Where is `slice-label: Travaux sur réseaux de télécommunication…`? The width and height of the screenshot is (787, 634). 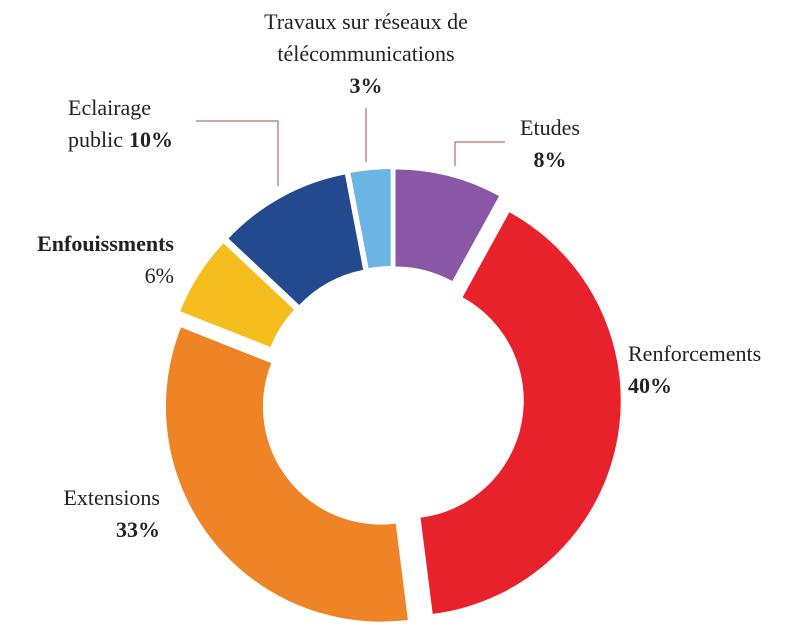
slice-label: Travaux sur réseaux de télécommunication… is located at coordinates (366, 54).